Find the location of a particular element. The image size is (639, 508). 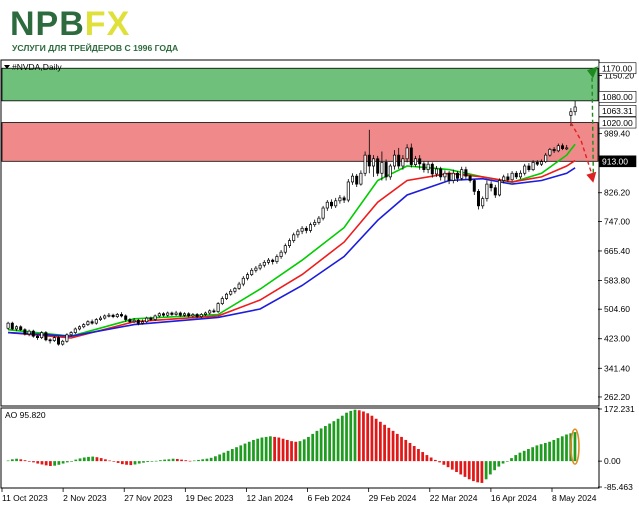

price-box-label: 1020.00 is located at coordinates (617, 123).